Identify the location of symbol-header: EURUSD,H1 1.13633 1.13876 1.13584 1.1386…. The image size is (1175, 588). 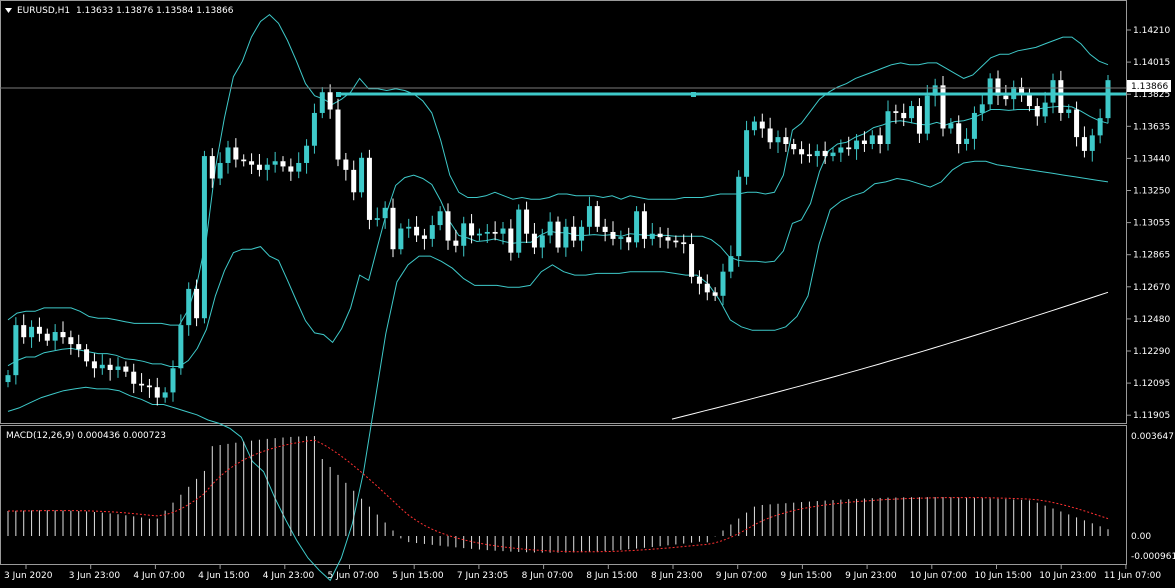
(119, 11).